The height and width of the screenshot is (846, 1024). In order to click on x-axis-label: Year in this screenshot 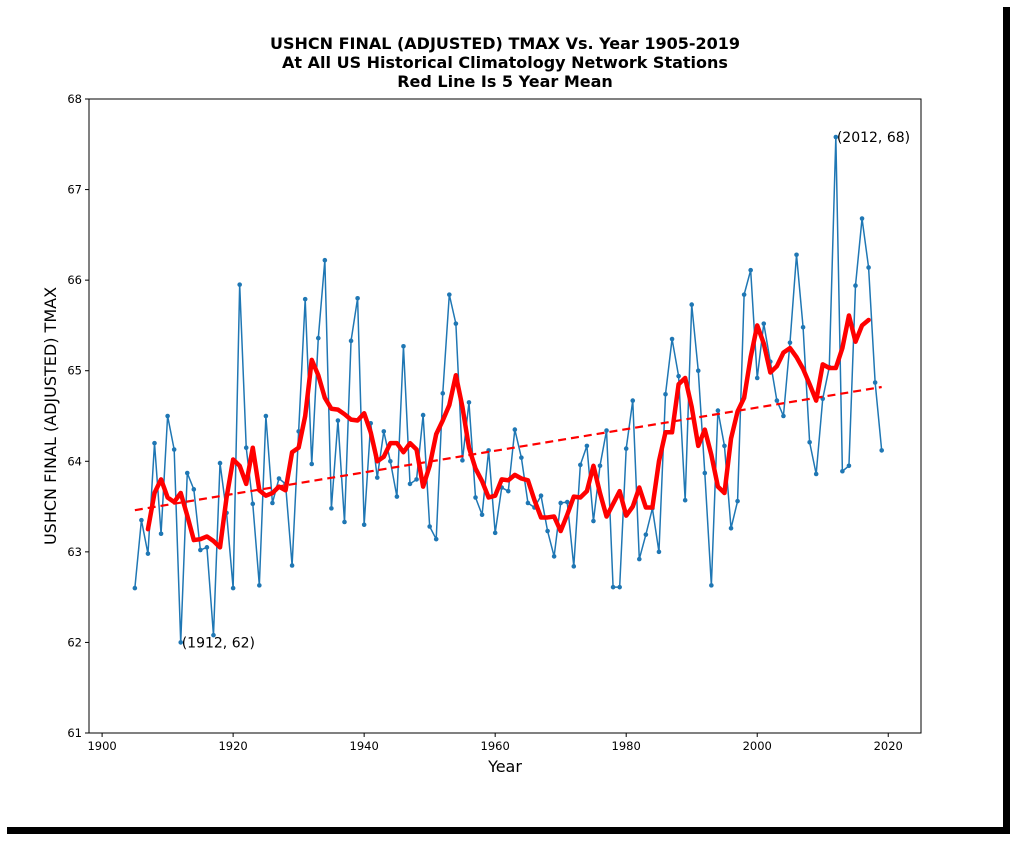, I will do `click(504, 766)`.